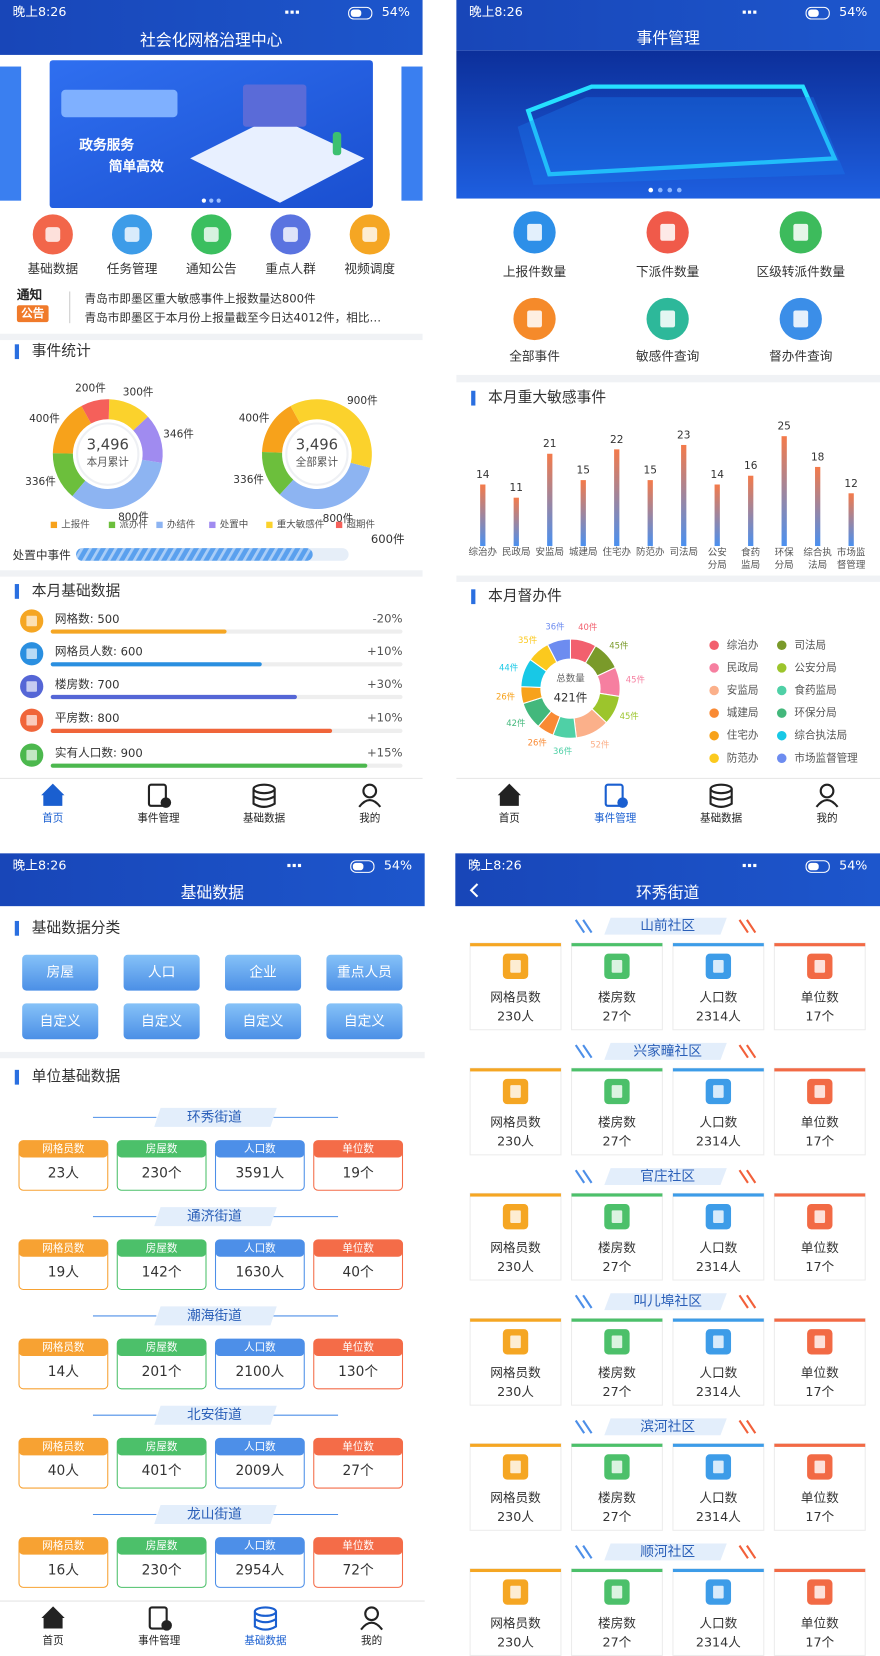  Describe the element at coordinates (132, 651) in the screenshot. I see `row-value: 600` at that location.